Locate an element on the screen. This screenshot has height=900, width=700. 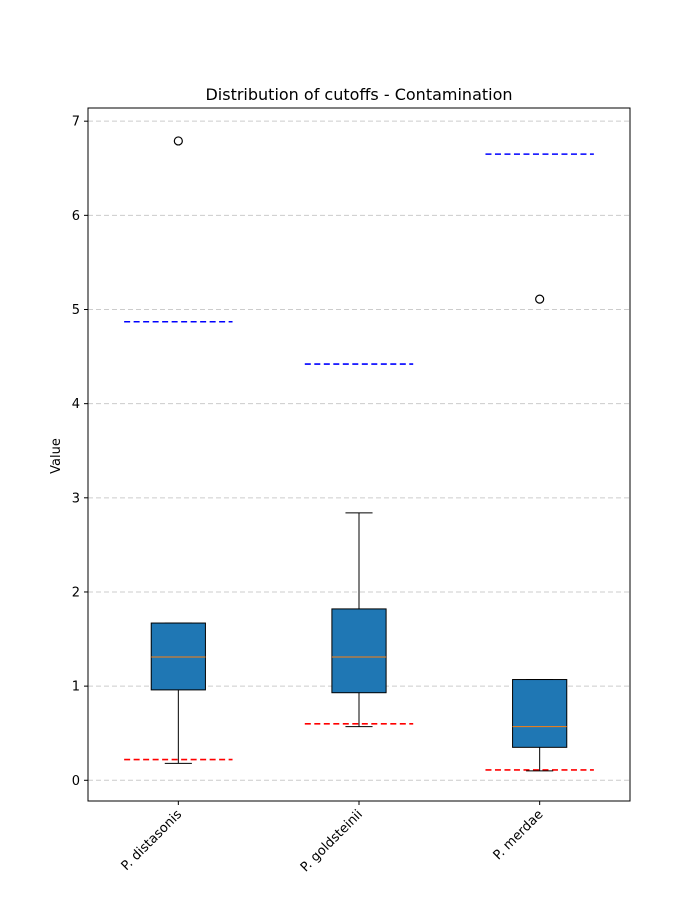
y-tick-label: 6 is located at coordinates (76, 216).